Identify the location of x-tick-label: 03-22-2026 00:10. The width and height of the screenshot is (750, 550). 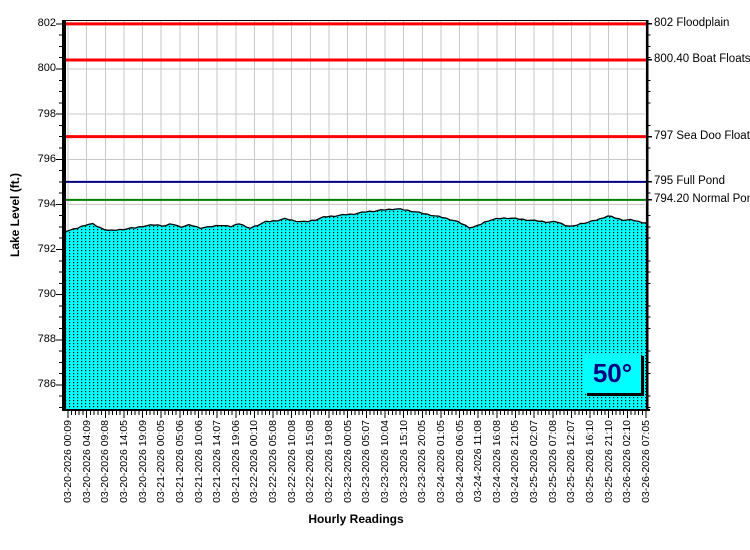
(254, 461).